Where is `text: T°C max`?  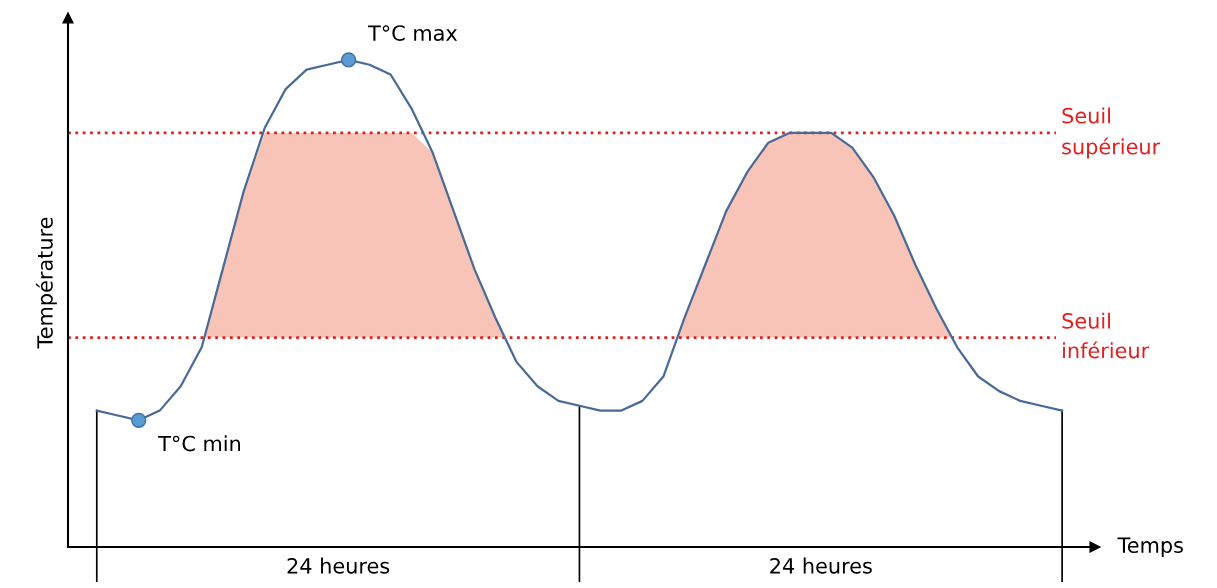
text: T°C max is located at coordinates (412, 33).